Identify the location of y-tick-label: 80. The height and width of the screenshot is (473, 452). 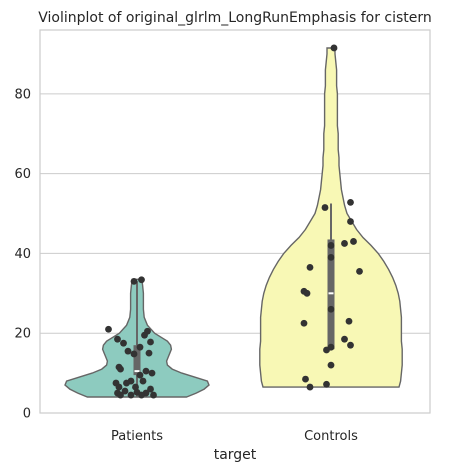
(22, 94).